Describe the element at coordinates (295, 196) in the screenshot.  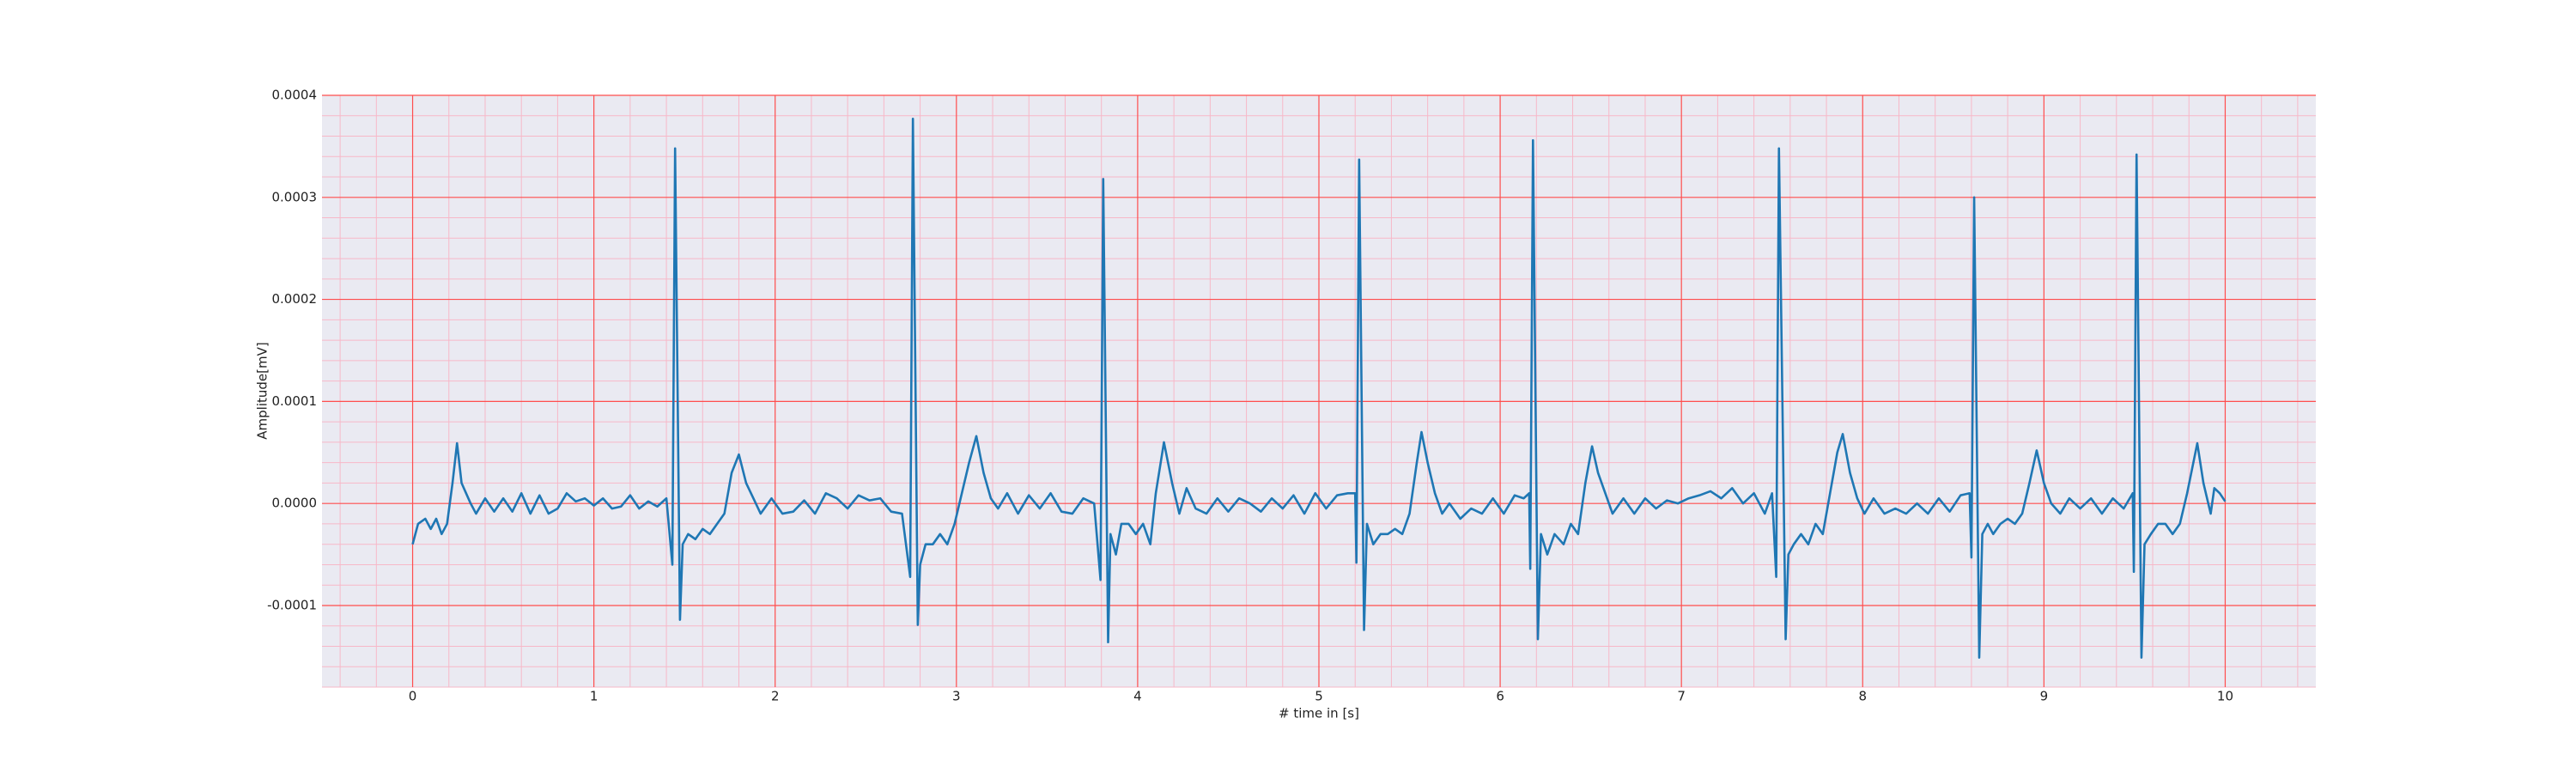
I see `y-tick-label: 0.0003` at that location.